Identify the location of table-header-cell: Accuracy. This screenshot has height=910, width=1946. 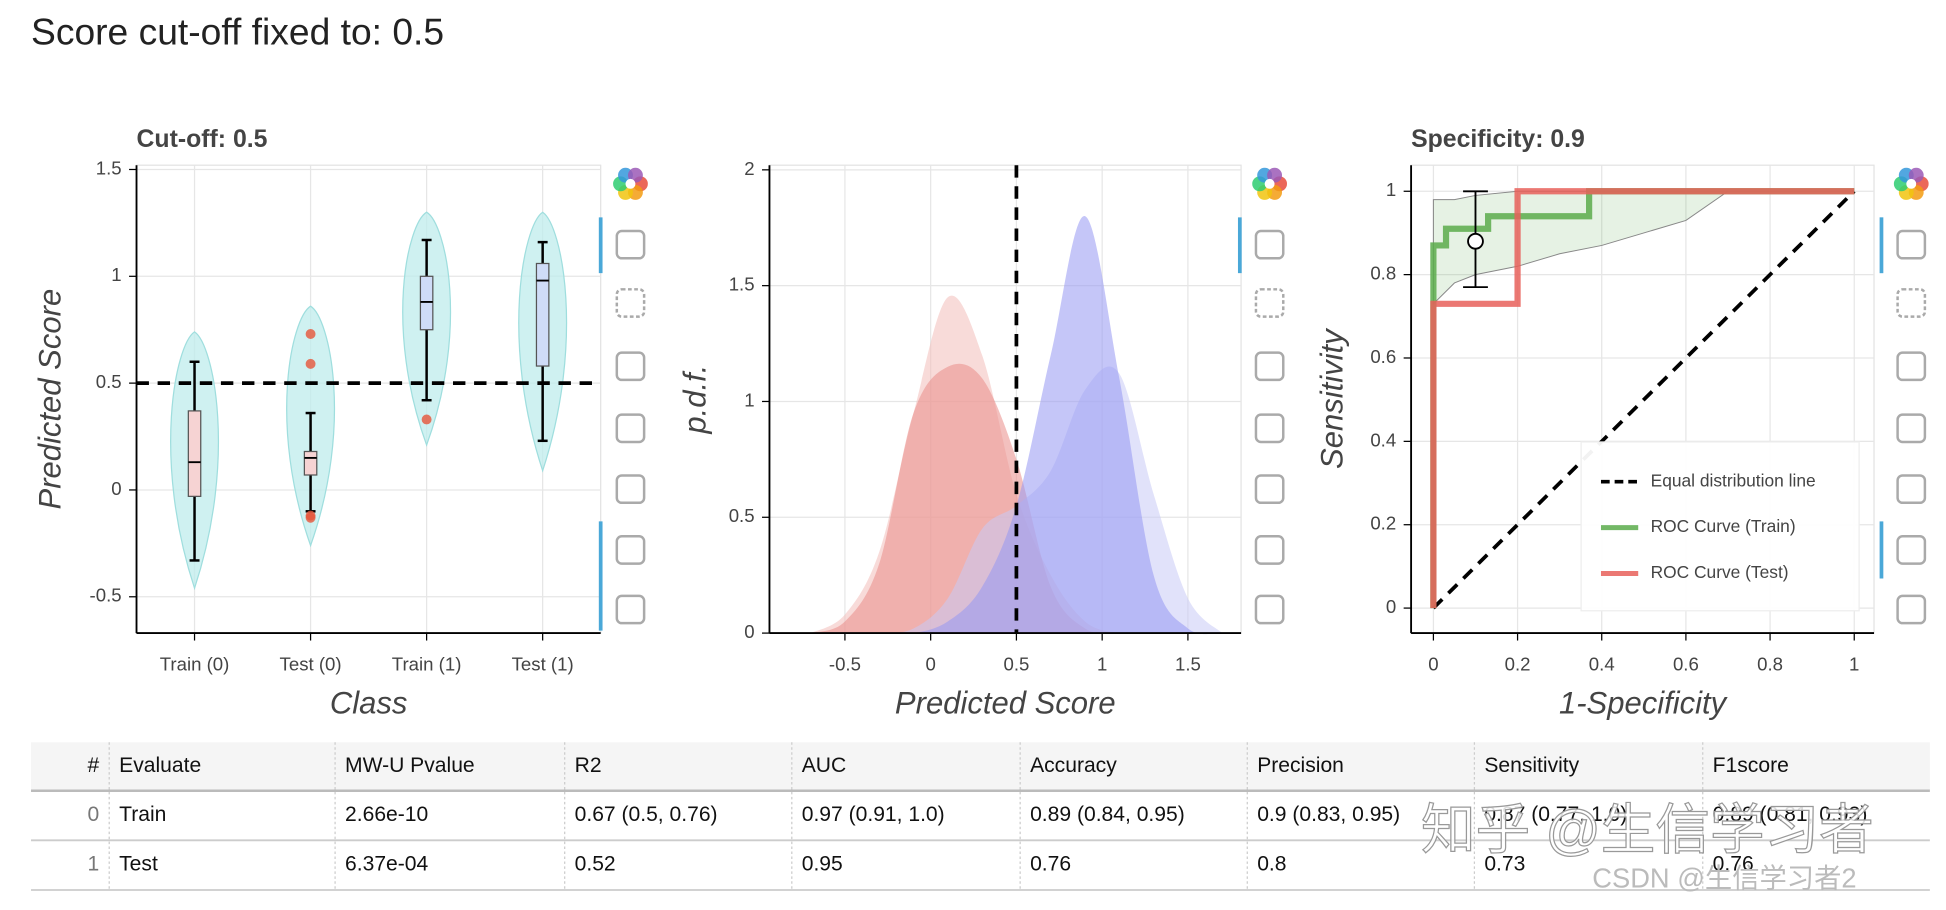
(1073, 765).